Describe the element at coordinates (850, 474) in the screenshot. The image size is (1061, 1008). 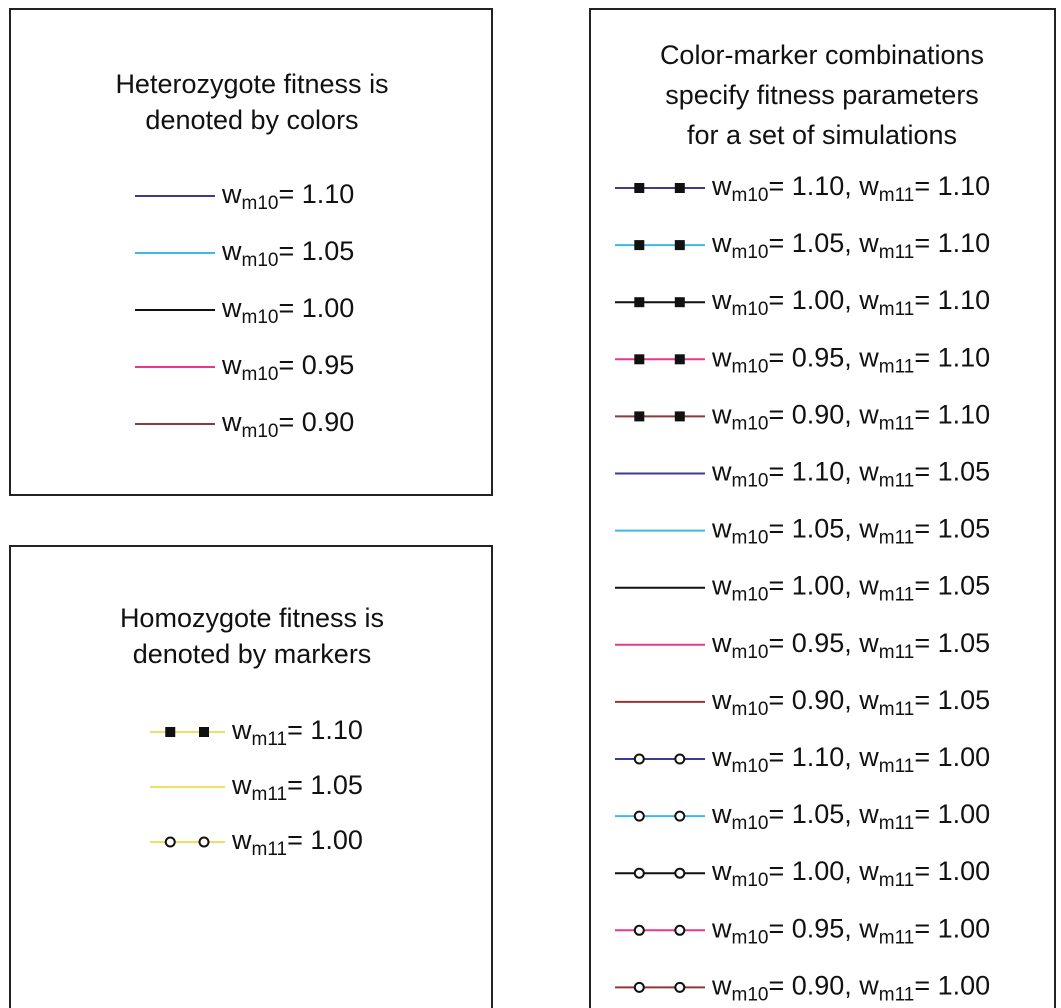
I see `legend-label: wm10= 1.10, wm11= 1.05` at that location.